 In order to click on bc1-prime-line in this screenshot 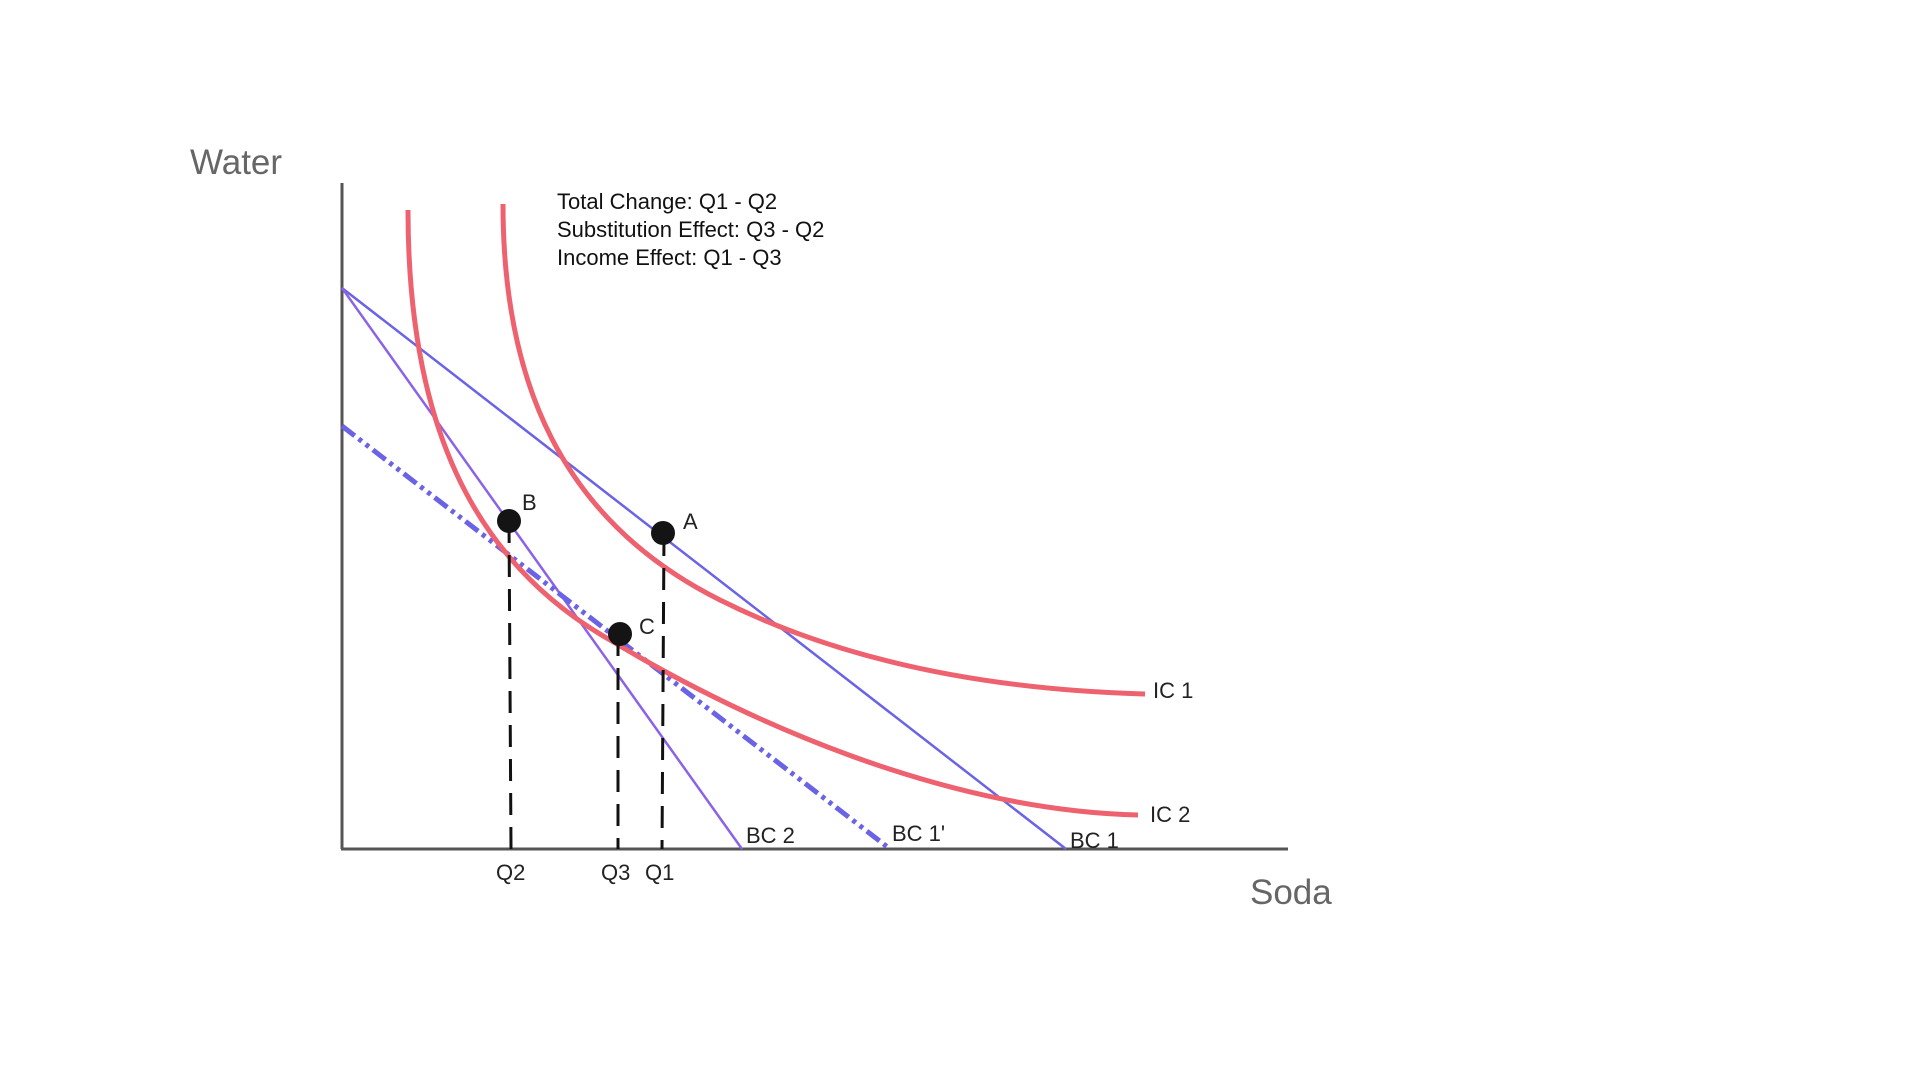, I will do `click(616, 637)`.